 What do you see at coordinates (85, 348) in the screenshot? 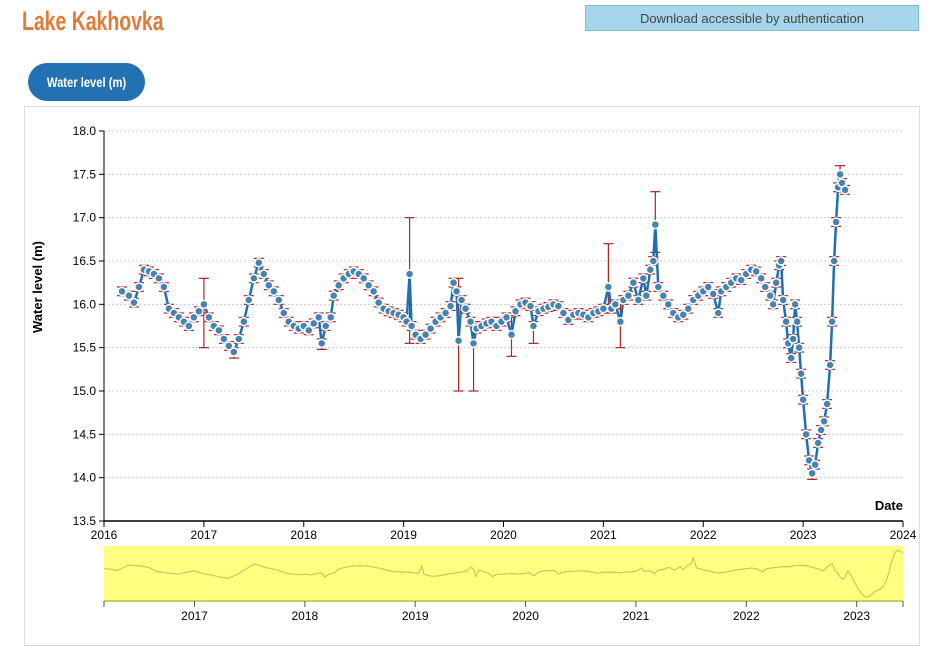
I see `y-tick-label: 15.5` at bounding box center [85, 348].